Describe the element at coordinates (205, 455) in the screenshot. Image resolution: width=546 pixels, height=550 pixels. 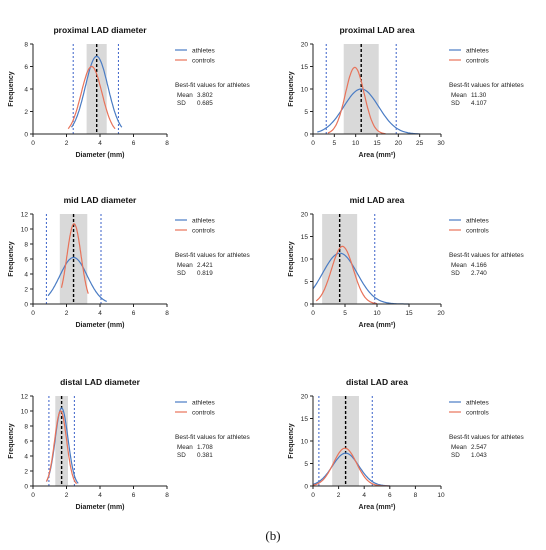
I see `stats-value-sd: 0.381` at that location.